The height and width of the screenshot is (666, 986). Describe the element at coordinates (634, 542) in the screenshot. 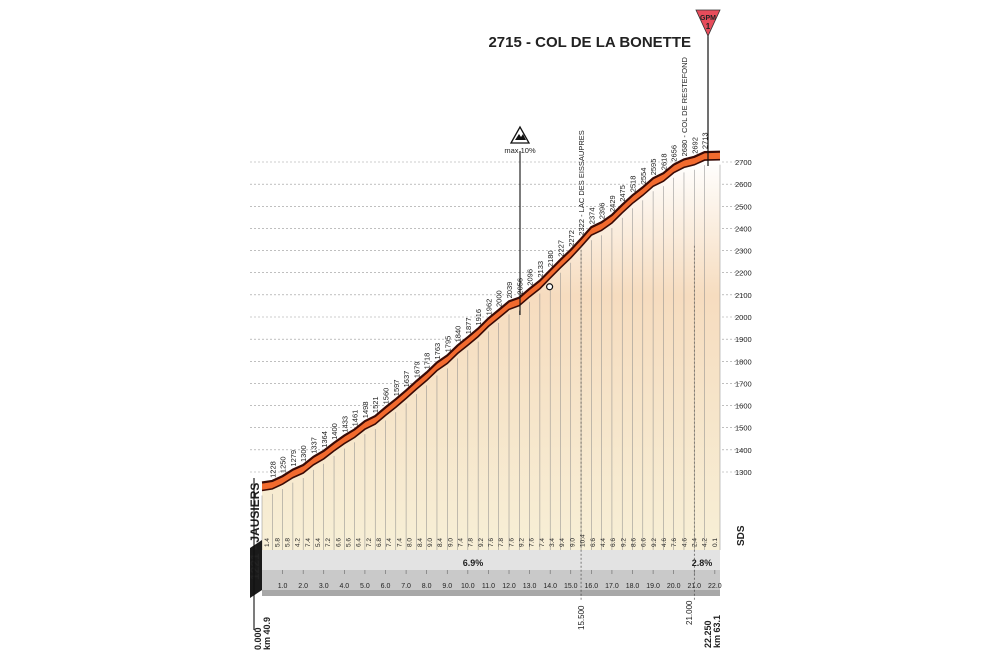

I see `gradient-label: 8.6` at that location.